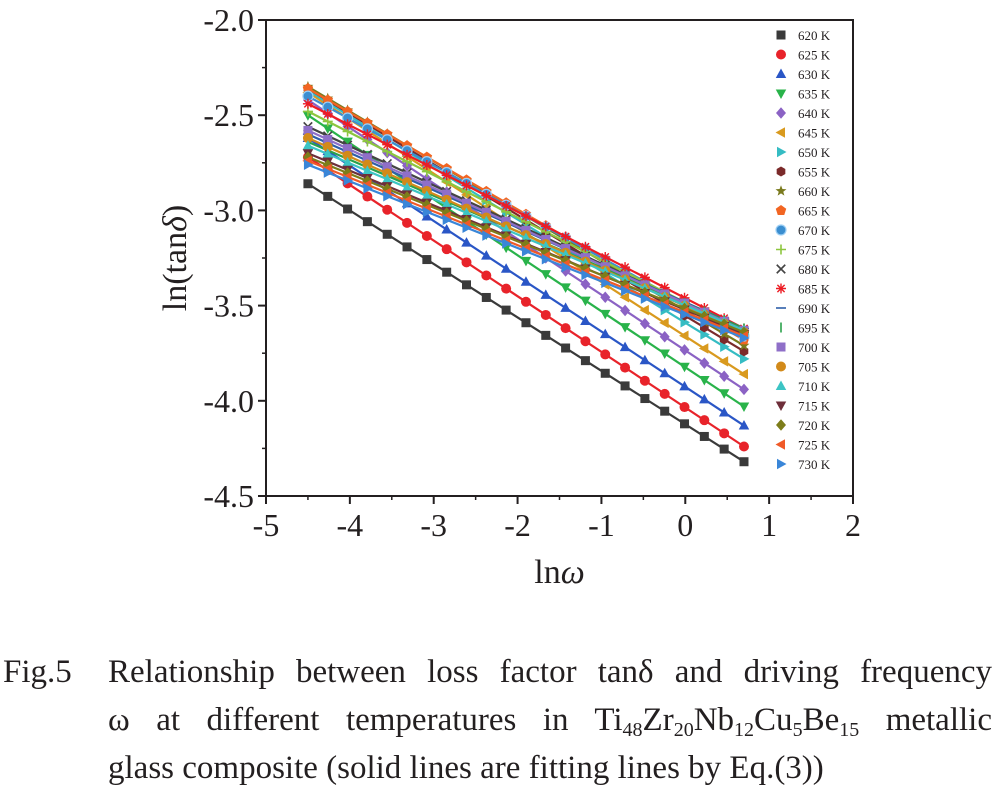  I want to click on legend-marker-630-k, so click(781, 73).